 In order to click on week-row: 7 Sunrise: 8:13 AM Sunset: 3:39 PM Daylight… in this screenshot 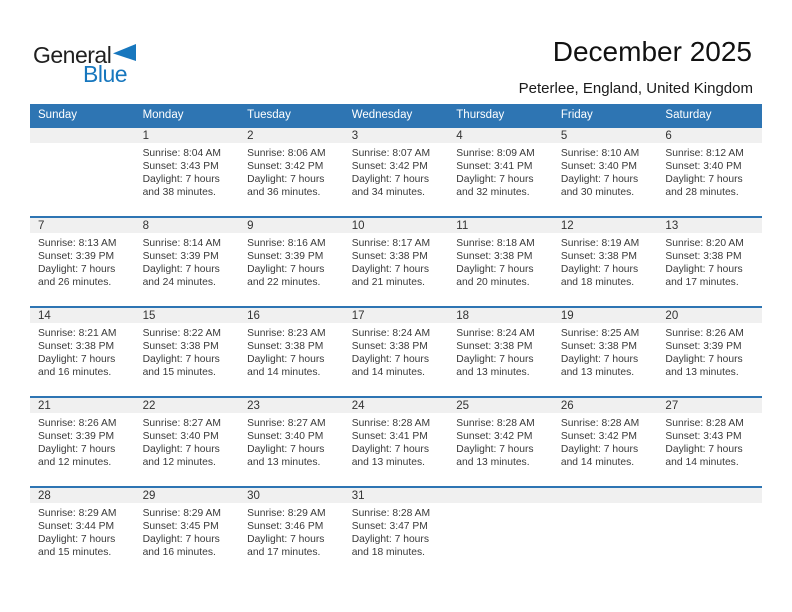, I will do `click(396, 261)`.